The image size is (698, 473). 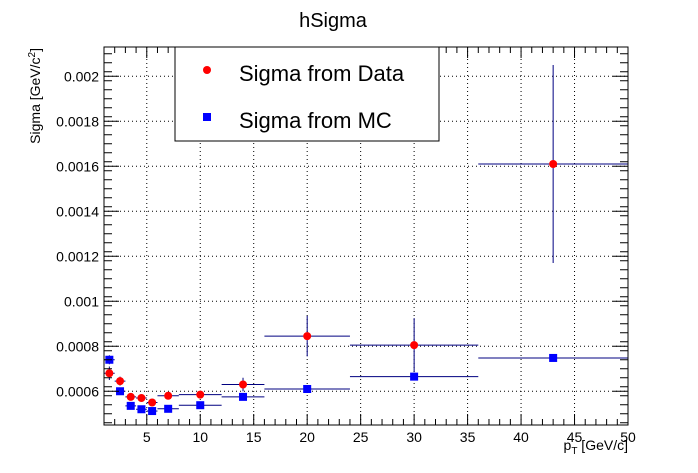 What do you see at coordinates (200, 437) in the screenshot?
I see `x-tick-label: 10` at bounding box center [200, 437].